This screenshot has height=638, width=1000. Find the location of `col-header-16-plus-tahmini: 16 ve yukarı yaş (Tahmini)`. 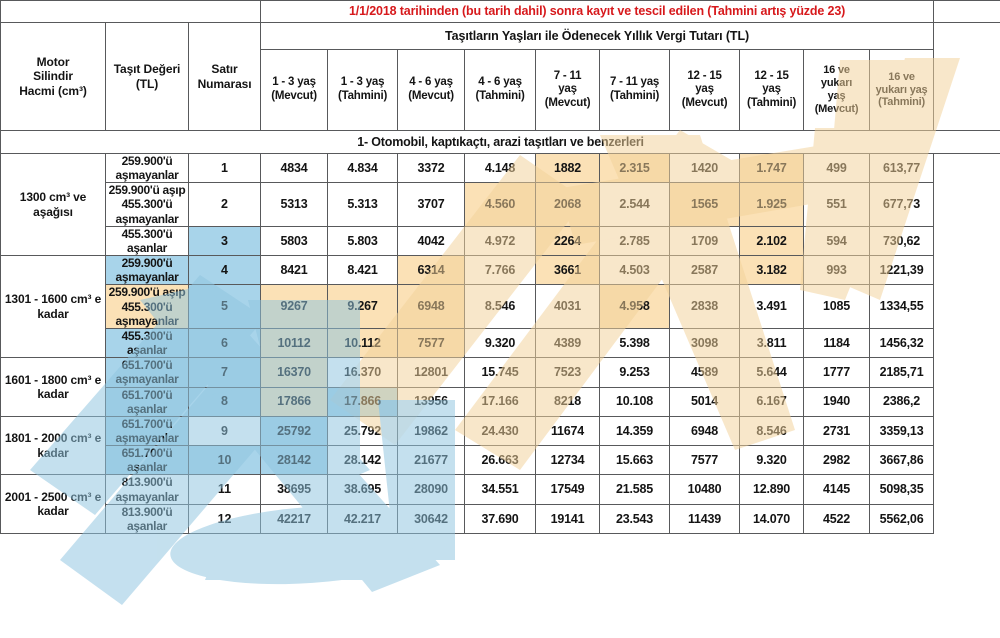

col-header-16-plus-tahmini: 16 ve yukarı yaş (Tahmini) is located at coordinates (902, 90).